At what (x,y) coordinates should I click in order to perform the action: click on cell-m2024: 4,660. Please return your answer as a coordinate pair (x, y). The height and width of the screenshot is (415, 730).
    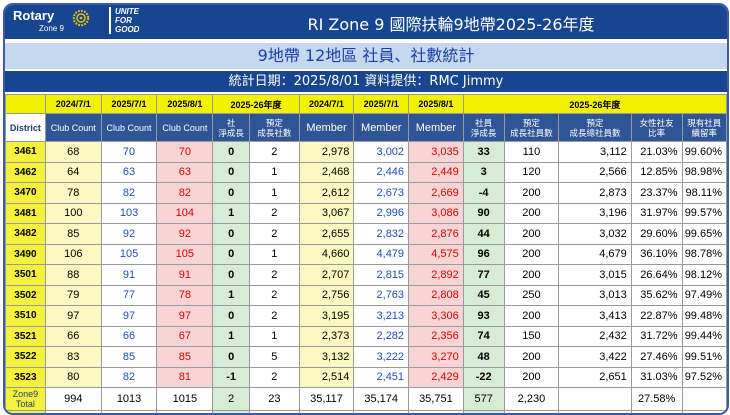
    Looking at the image, I should click on (326, 254).